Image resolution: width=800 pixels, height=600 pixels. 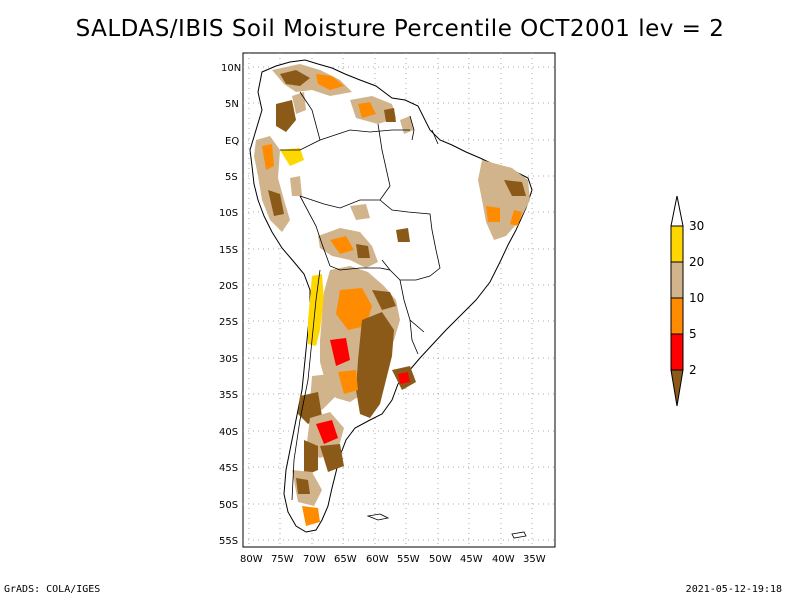 What do you see at coordinates (251, 559) in the screenshot?
I see `lon-tick: 80W` at bounding box center [251, 559].